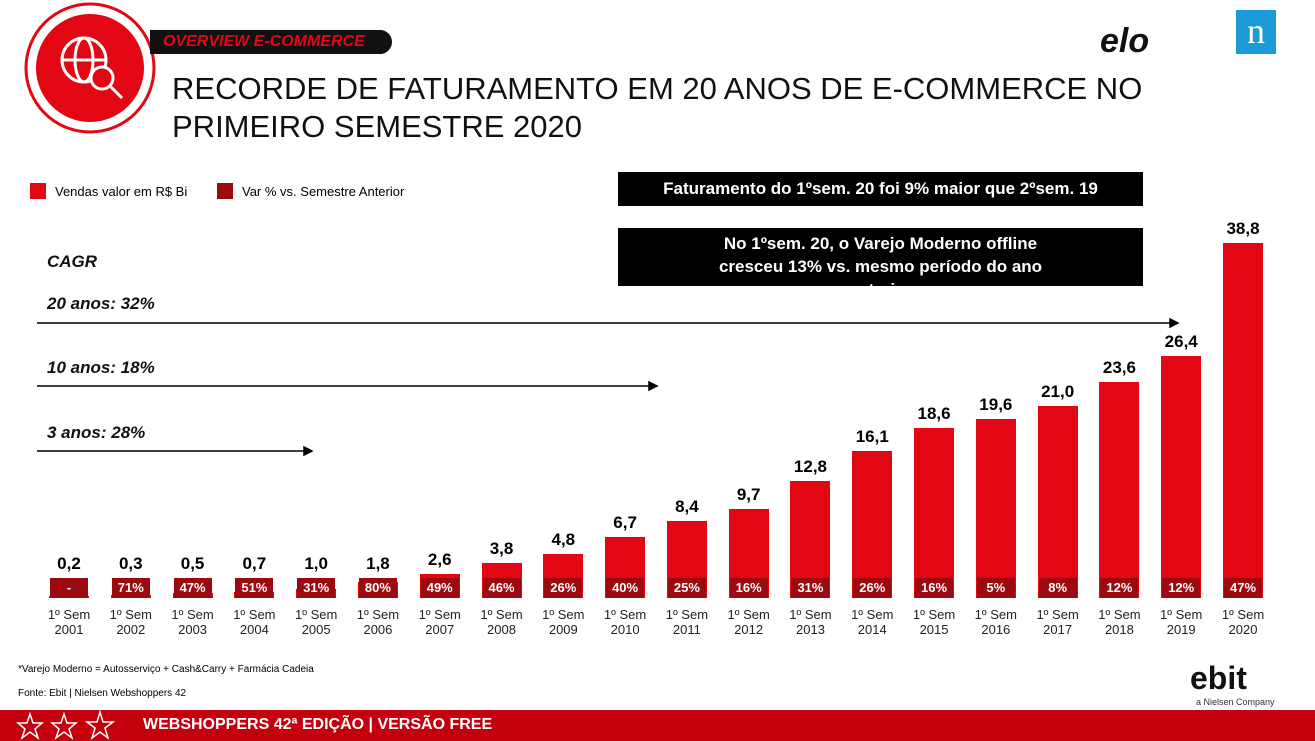 The image size is (1315, 741). I want to click on value-label: 9,7, so click(748, 495).